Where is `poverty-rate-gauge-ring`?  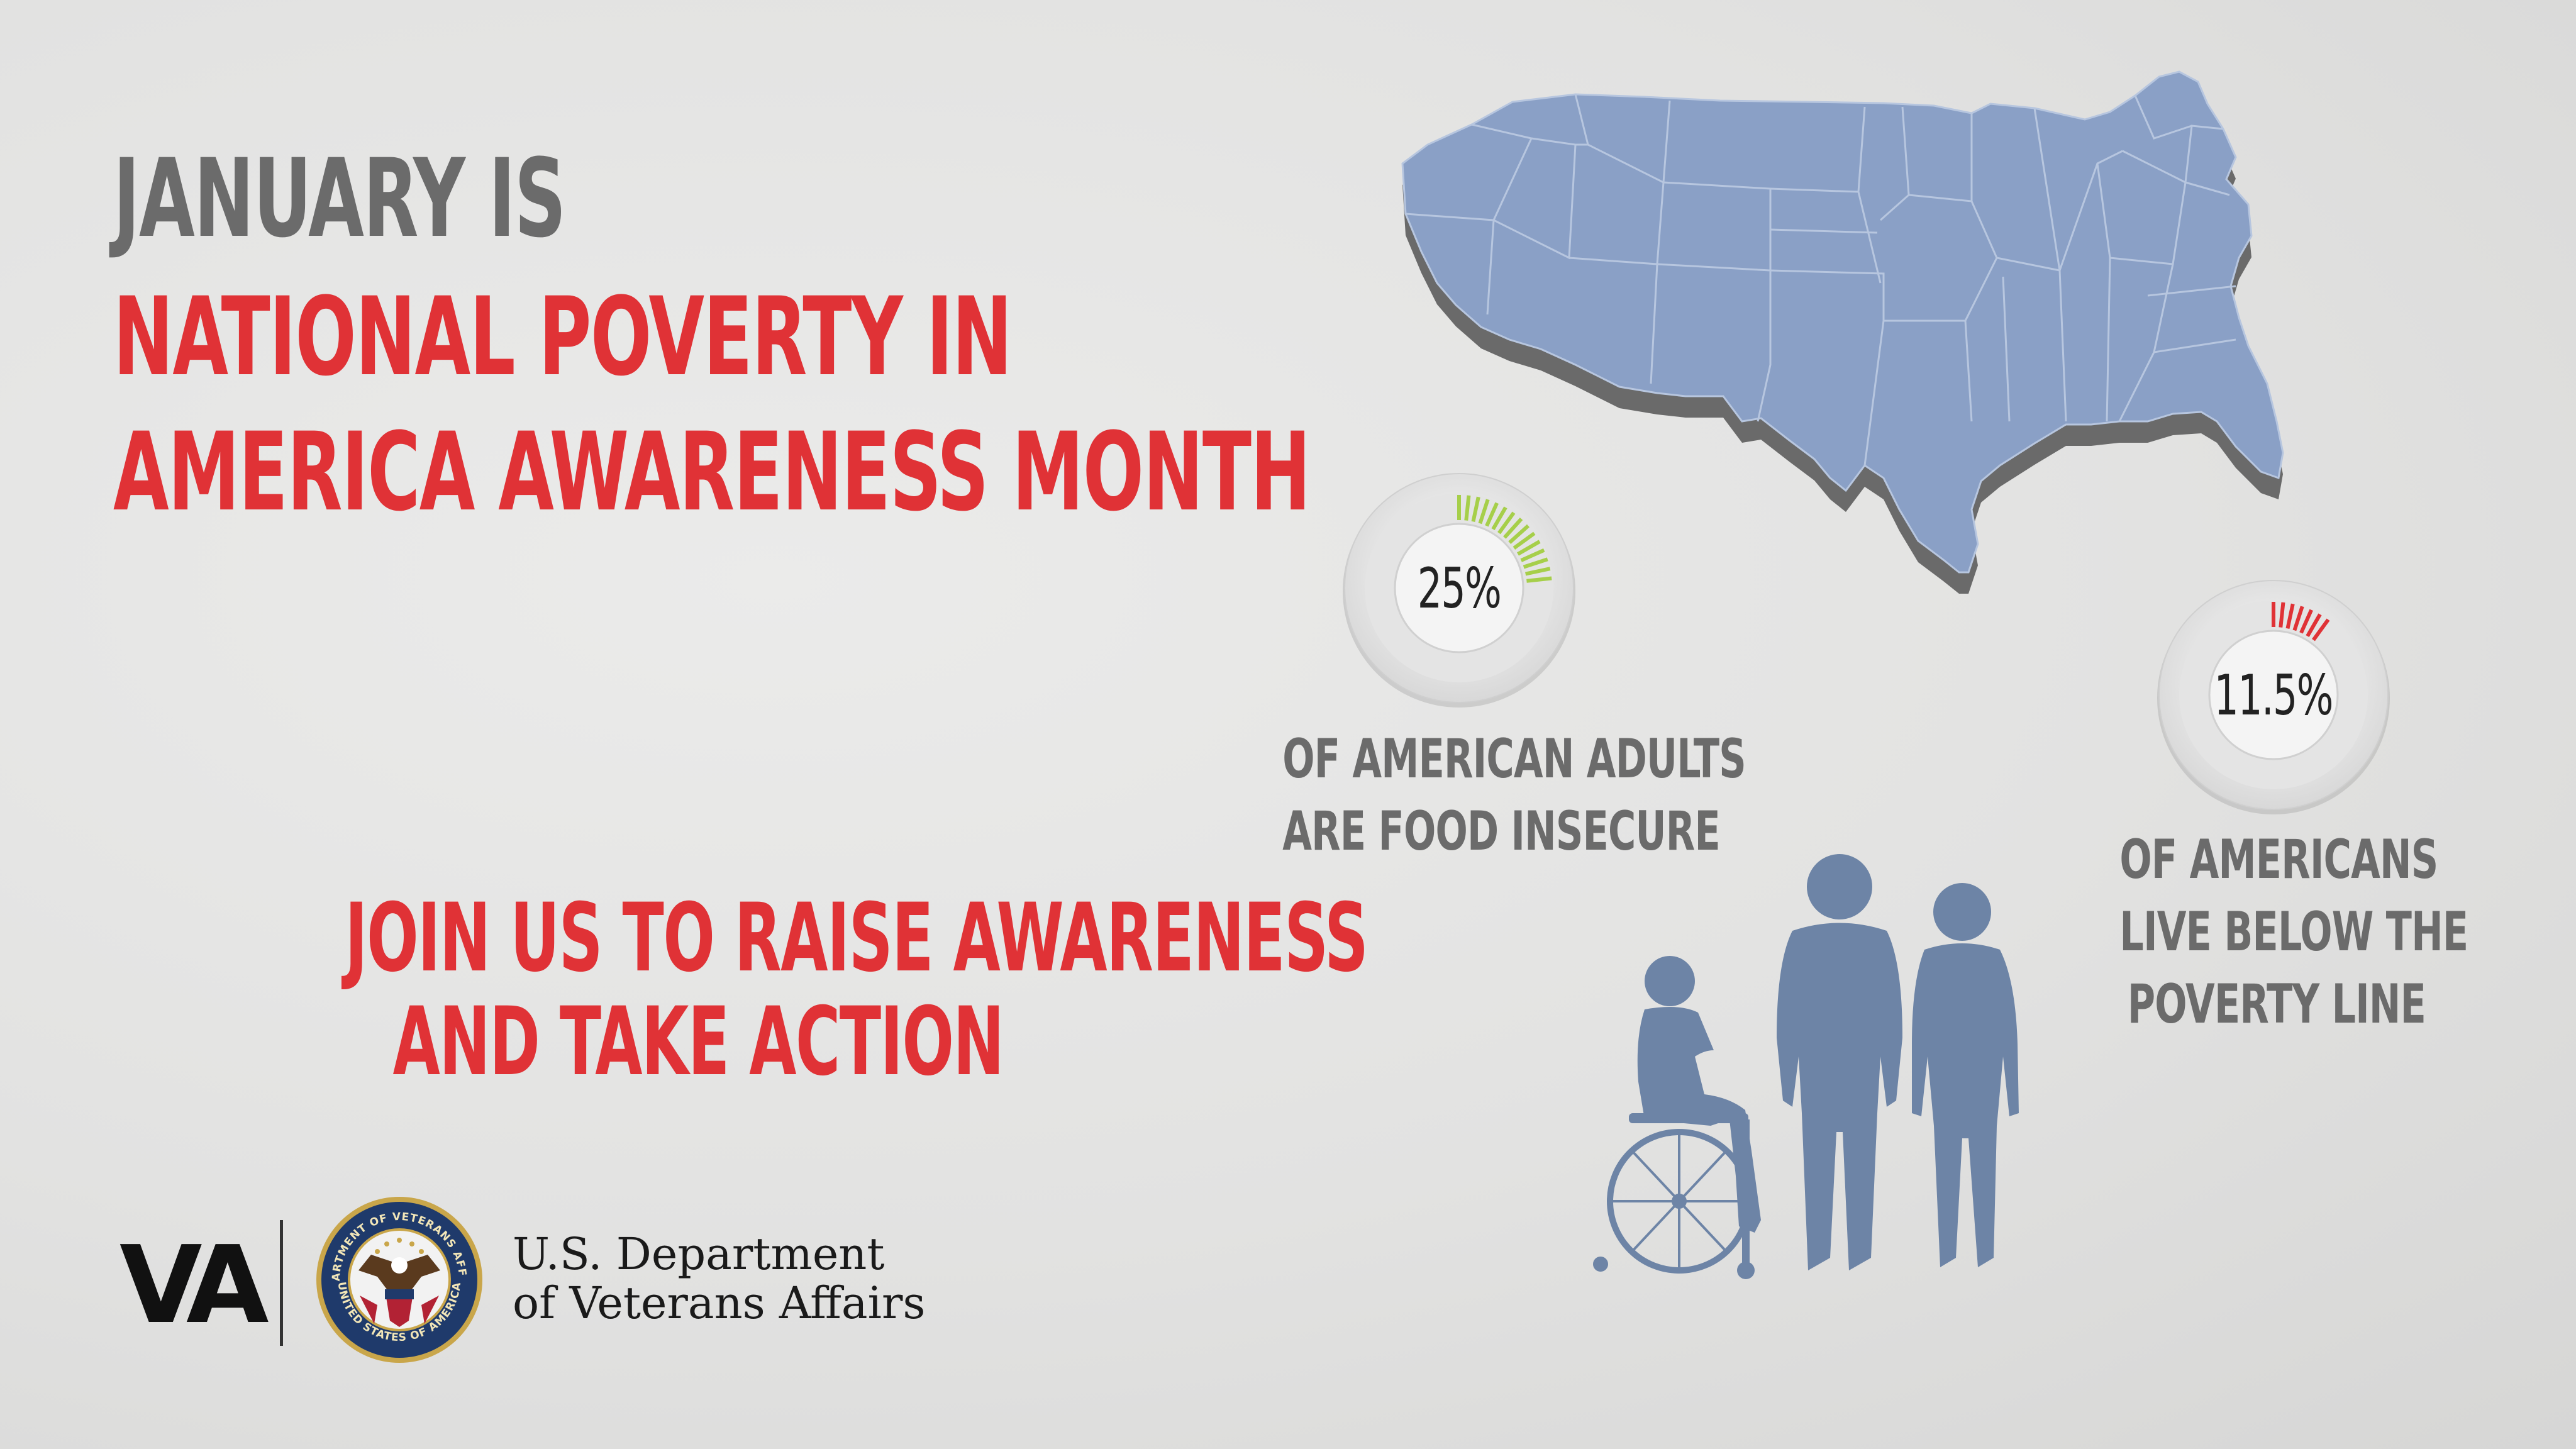 poverty-rate-gauge-ring is located at coordinates (2273, 697).